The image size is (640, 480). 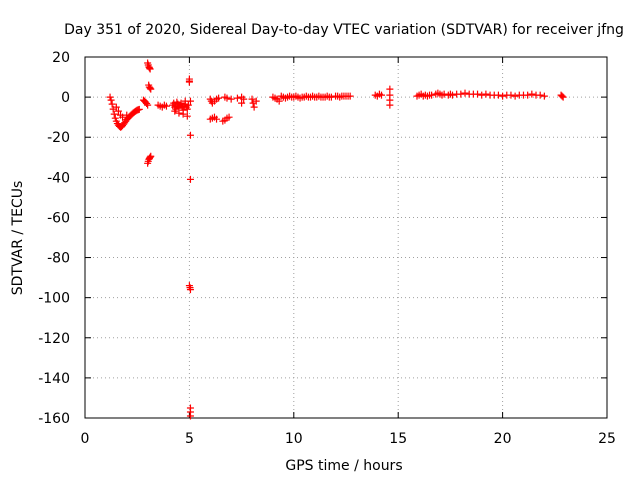 What do you see at coordinates (58, 259) in the screenshot?
I see `y-tick-label: -80` at bounding box center [58, 259].